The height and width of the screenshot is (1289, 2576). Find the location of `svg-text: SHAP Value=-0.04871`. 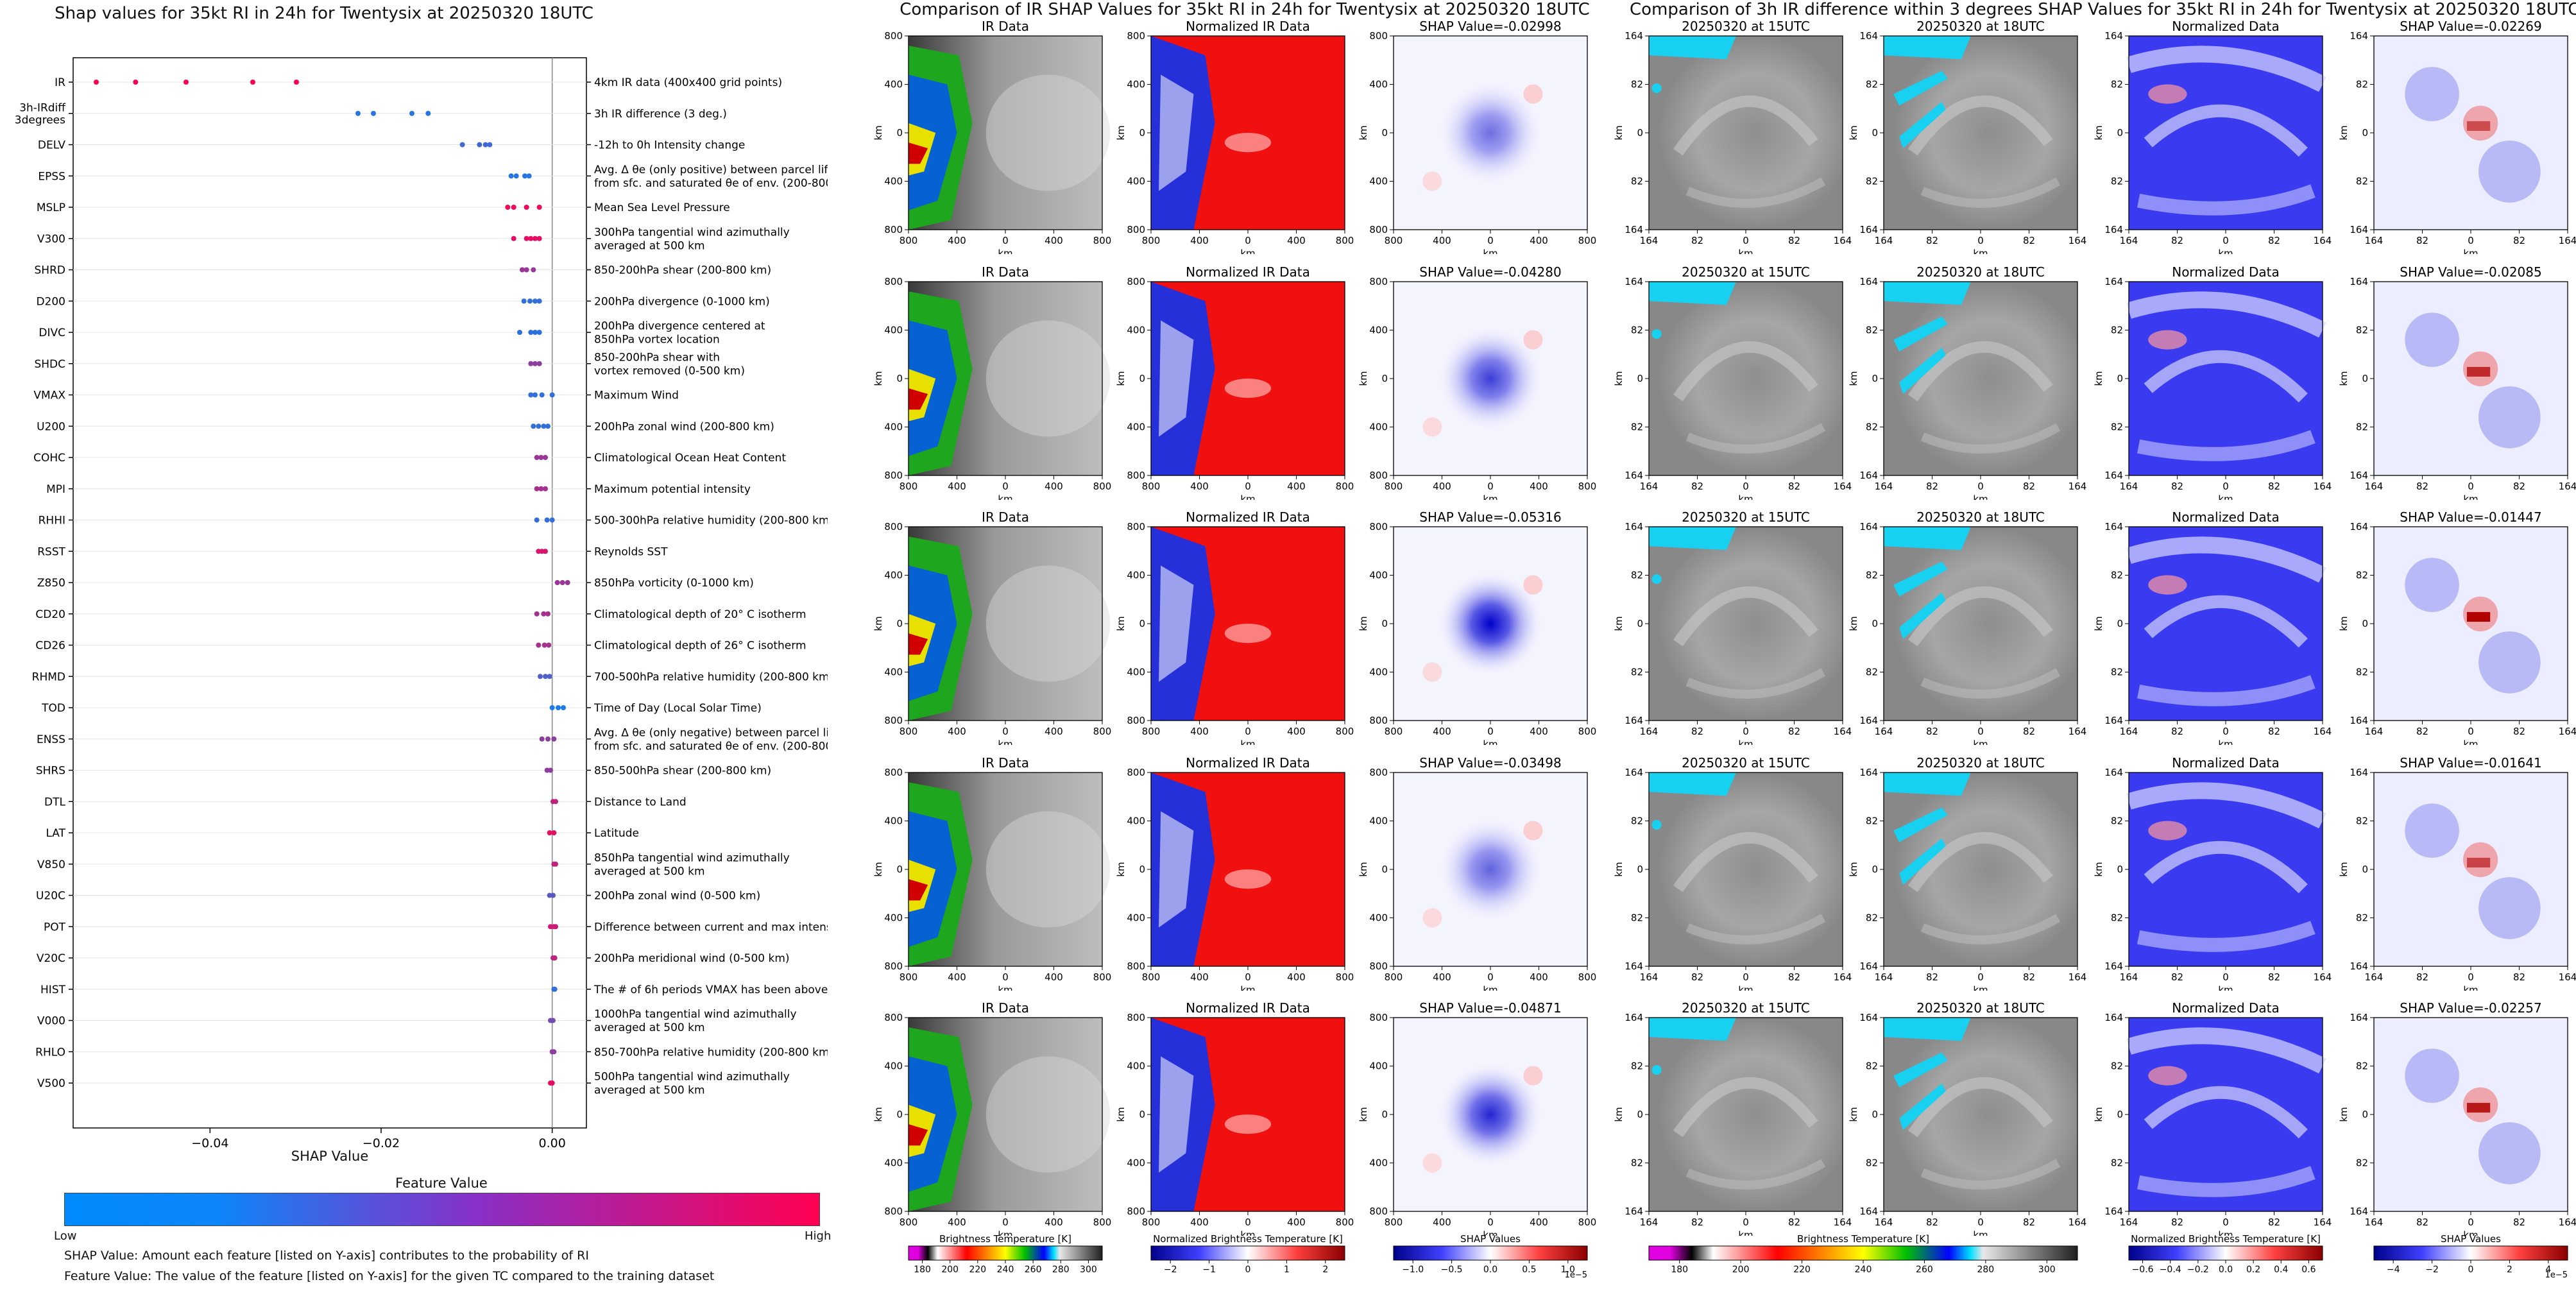

svg-text: SHAP Value=-0.04871 is located at coordinates (1490, 1008).